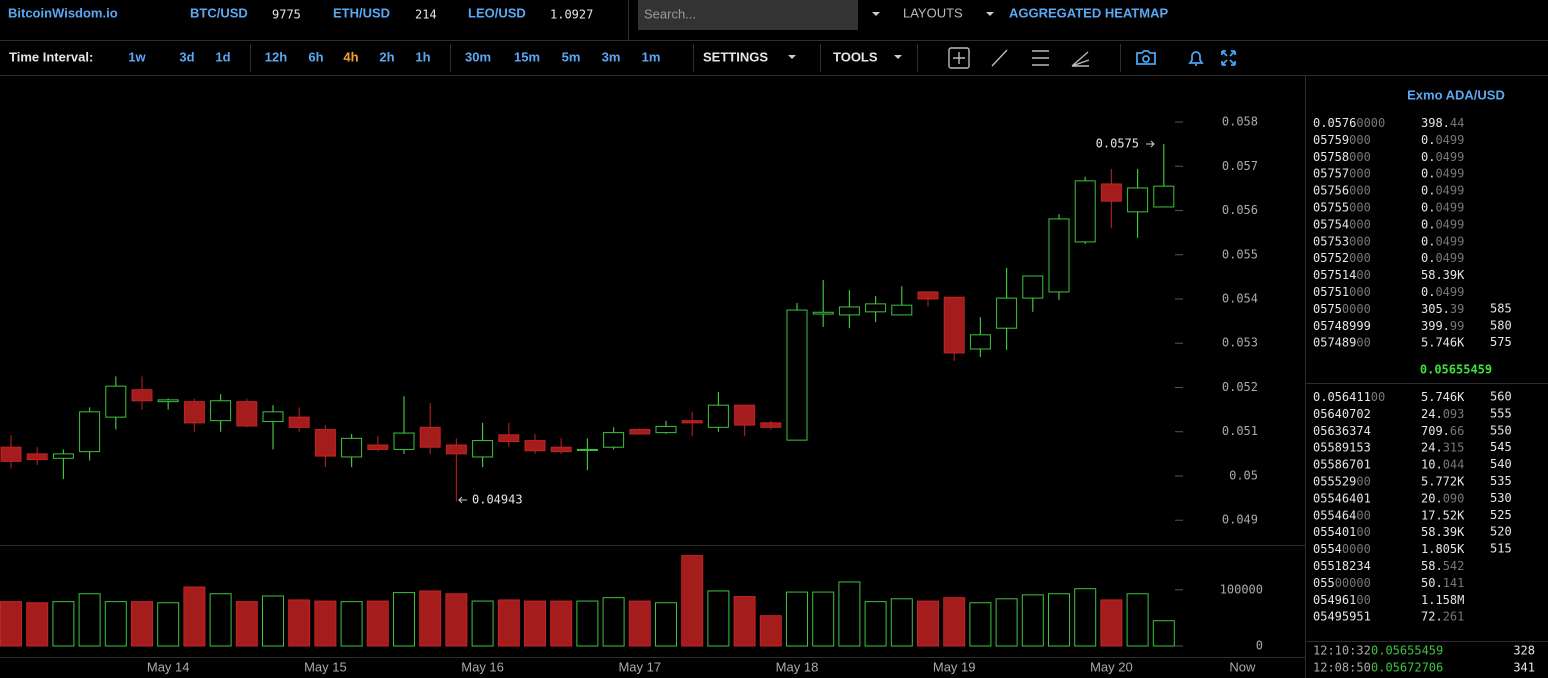  Describe the element at coordinates (1342, 616) in the screenshot. I see `text-part: 05495951` at that location.